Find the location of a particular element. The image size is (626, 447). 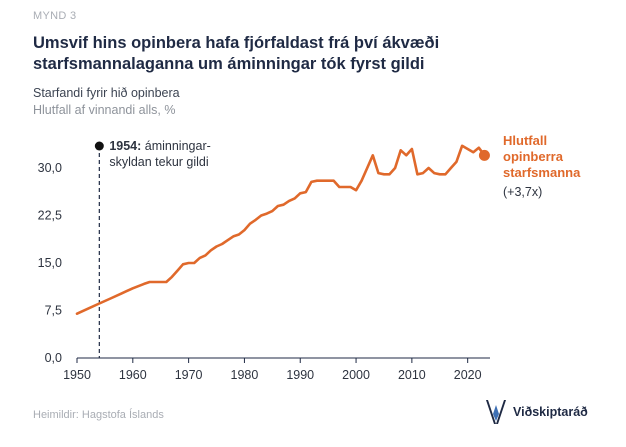

source-note: Heimildir: Hagstofa Íslands is located at coordinates (98, 415).